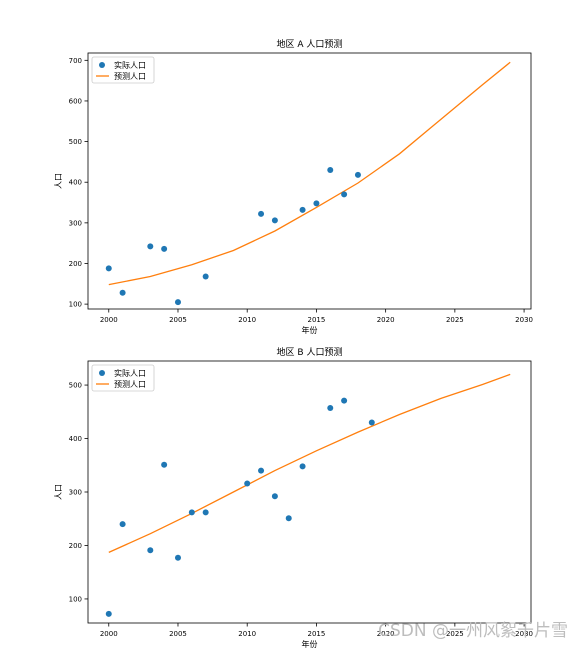 The image size is (578, 649). What do you see at coordinates (75, 101) in the screenshot?
I see `y-tick-label: 600` at bounding box center [75, 101].